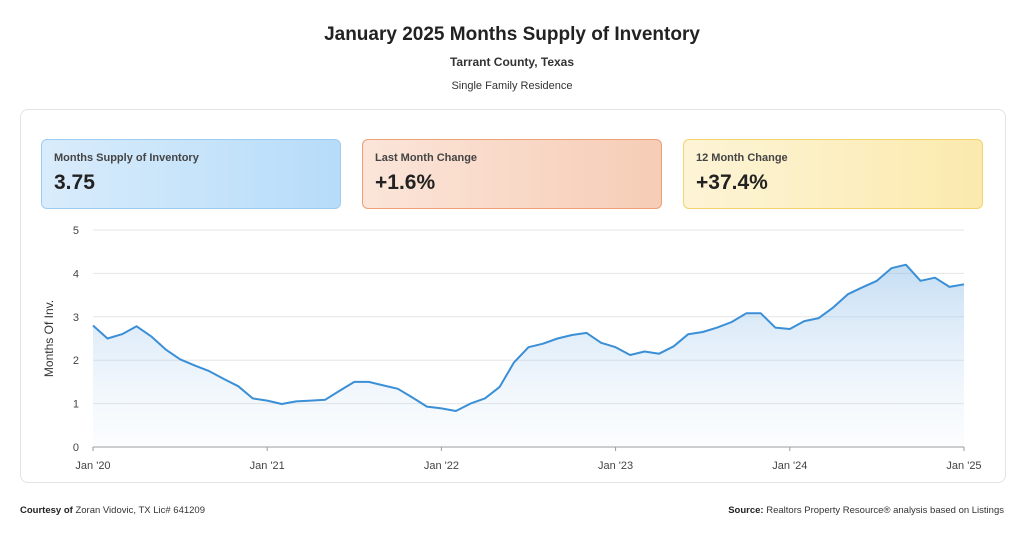 The width and height of the screenshot is (1024, 538). What do you see at coordinates (512, 174) in the screenshot?
I see `card-last-month-change: Last Month Change +1.6%` at bounding box center [512, 174].